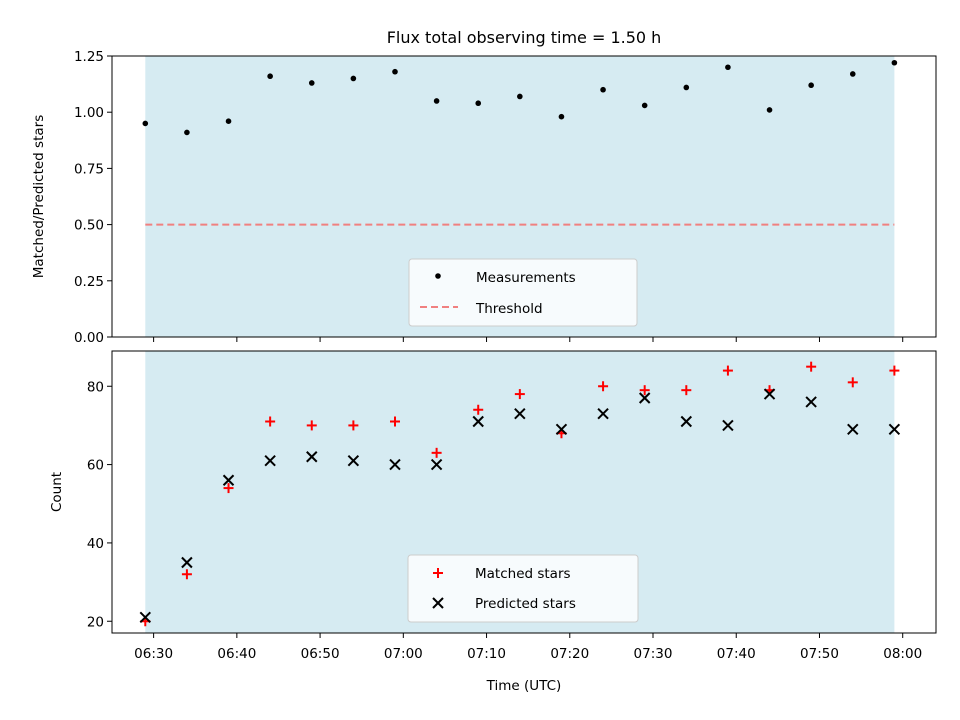 The height and width of the screenshot is (720, 960). I want to click on legend-x-mark, so click(438, 603).